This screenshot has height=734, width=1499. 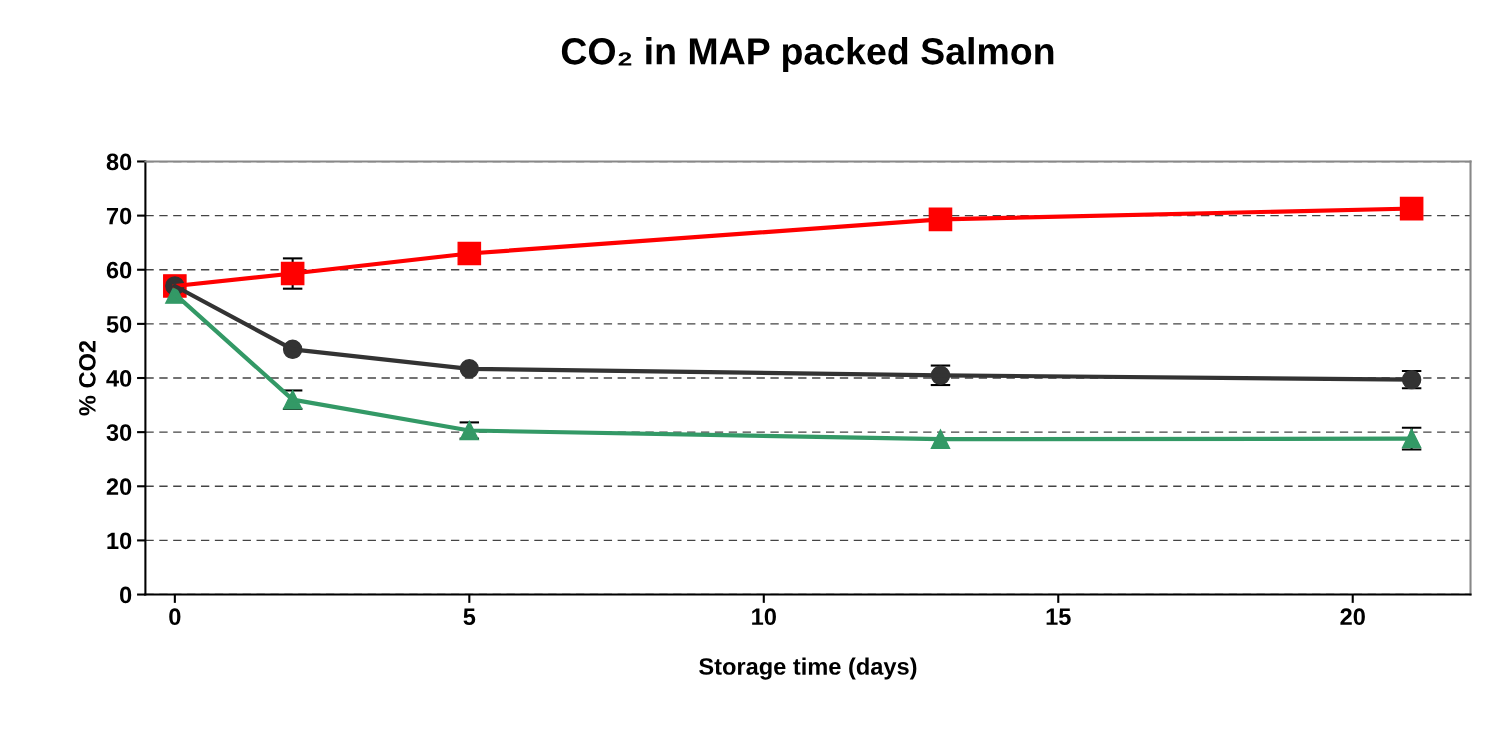 I want to click on x-axis-title: Storage time (days), so click(x=808, y=668).